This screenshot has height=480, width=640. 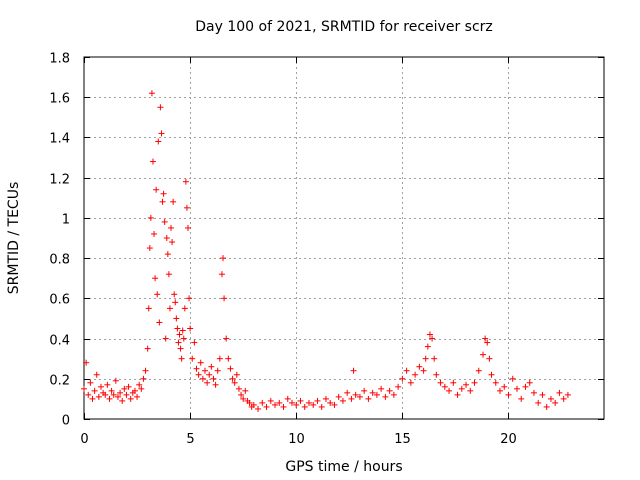 I want to click on y-tick-label: 1.4, so click(x=59, y=139).